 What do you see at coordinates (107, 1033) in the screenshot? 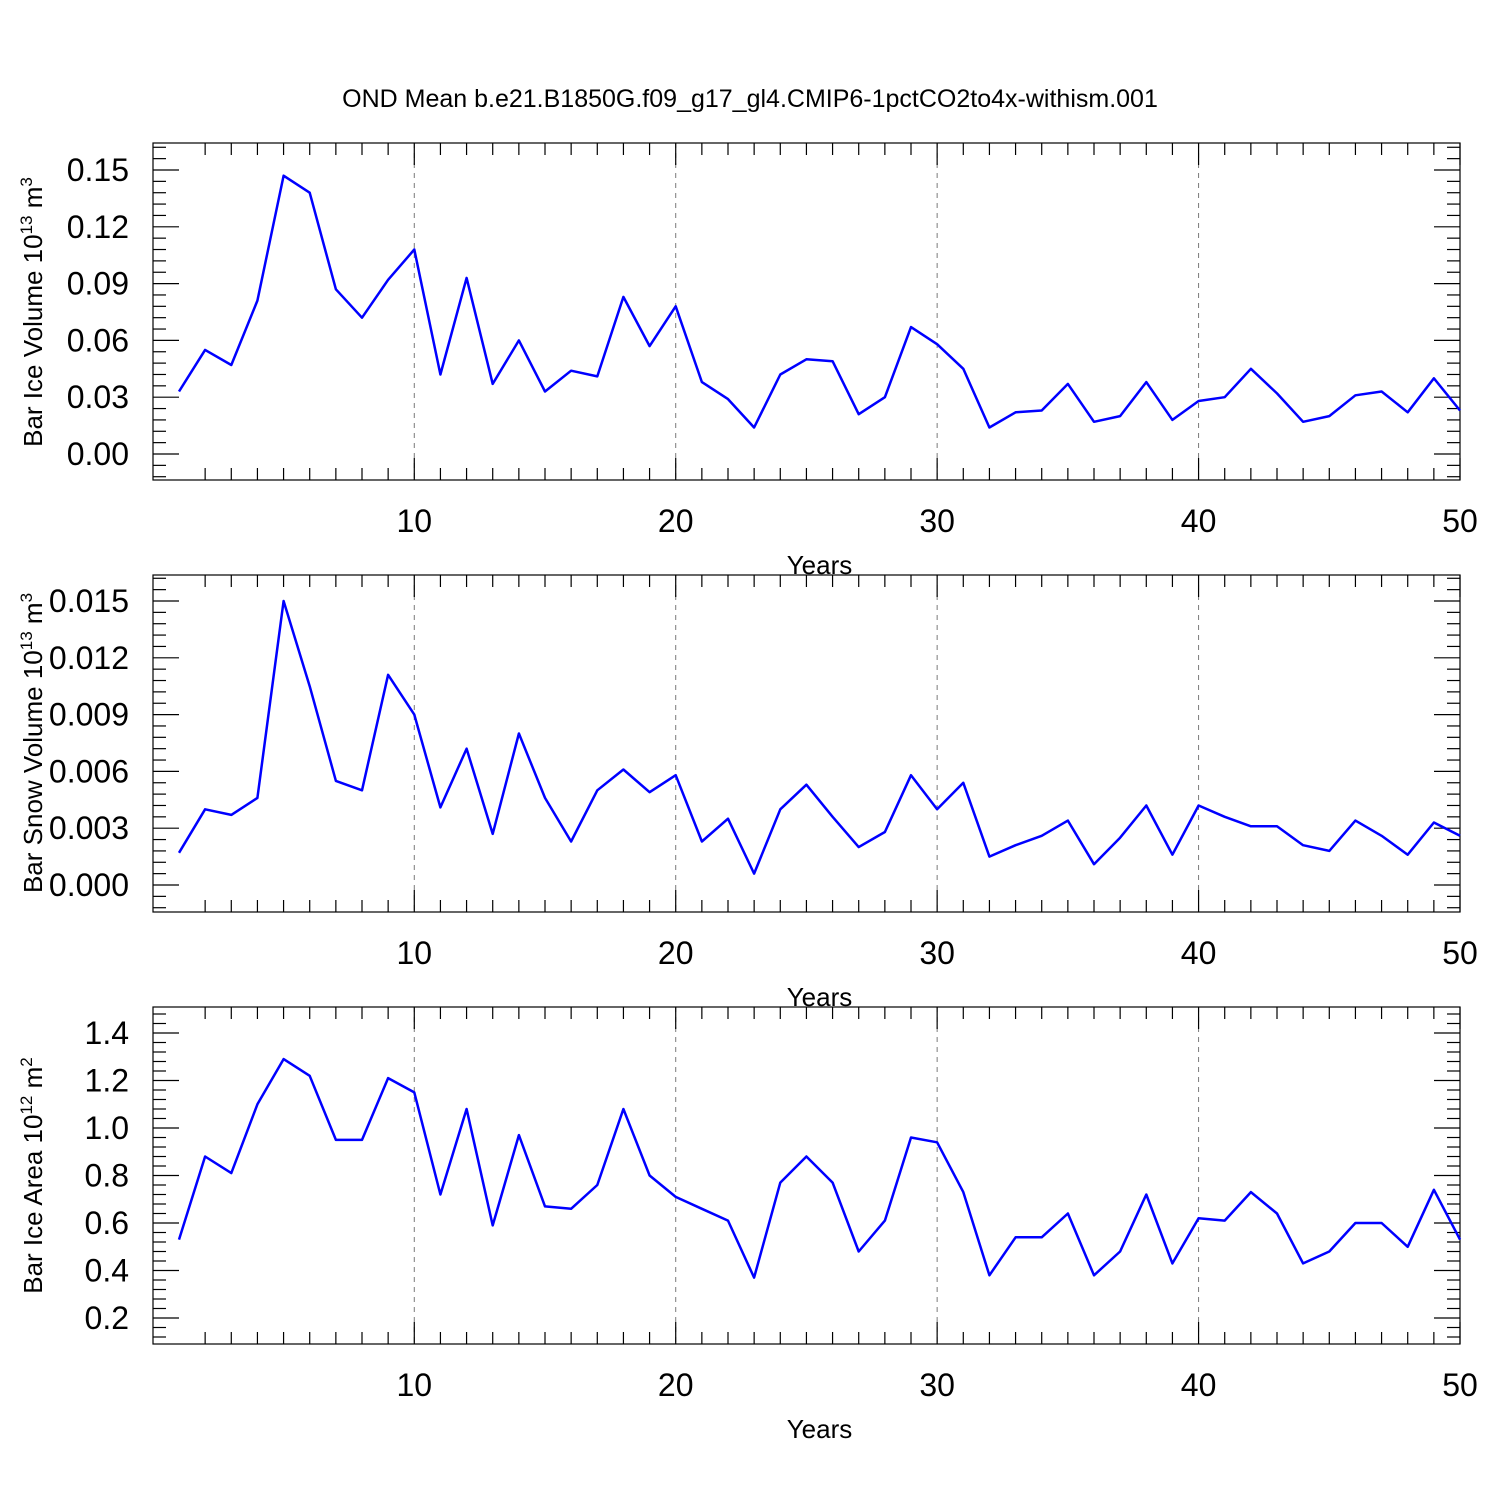
I see `y-tick-label: 1.4` at bounding box center [107, 1033].